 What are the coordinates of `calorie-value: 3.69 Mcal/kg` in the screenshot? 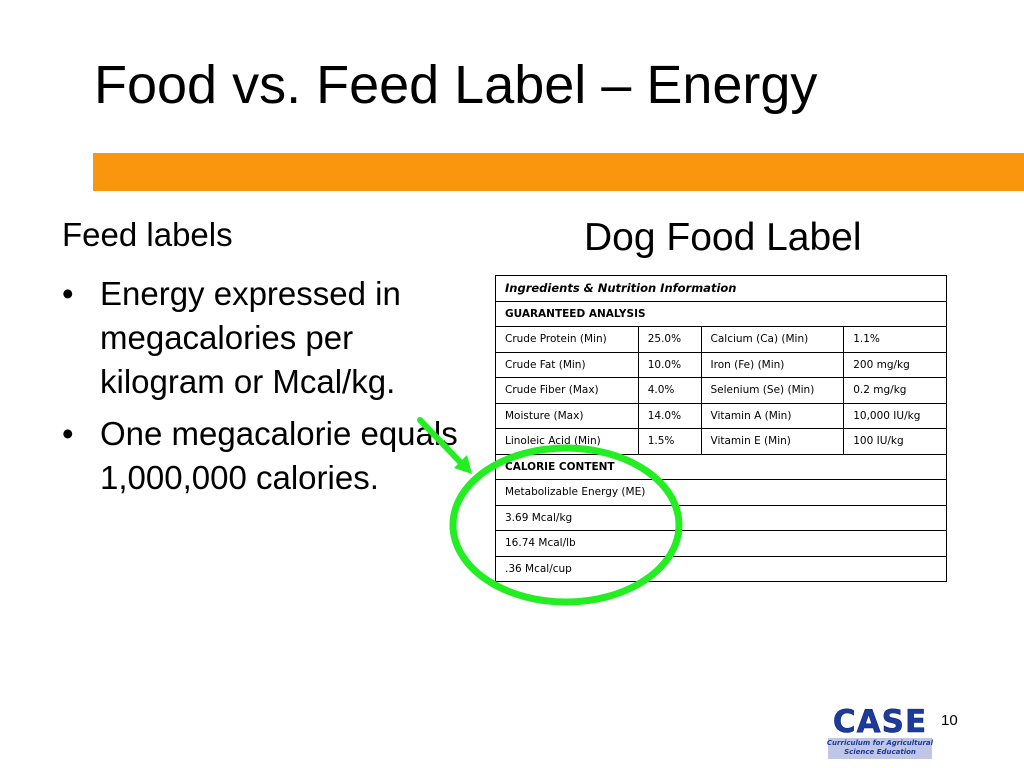 It's located at (721, 517).